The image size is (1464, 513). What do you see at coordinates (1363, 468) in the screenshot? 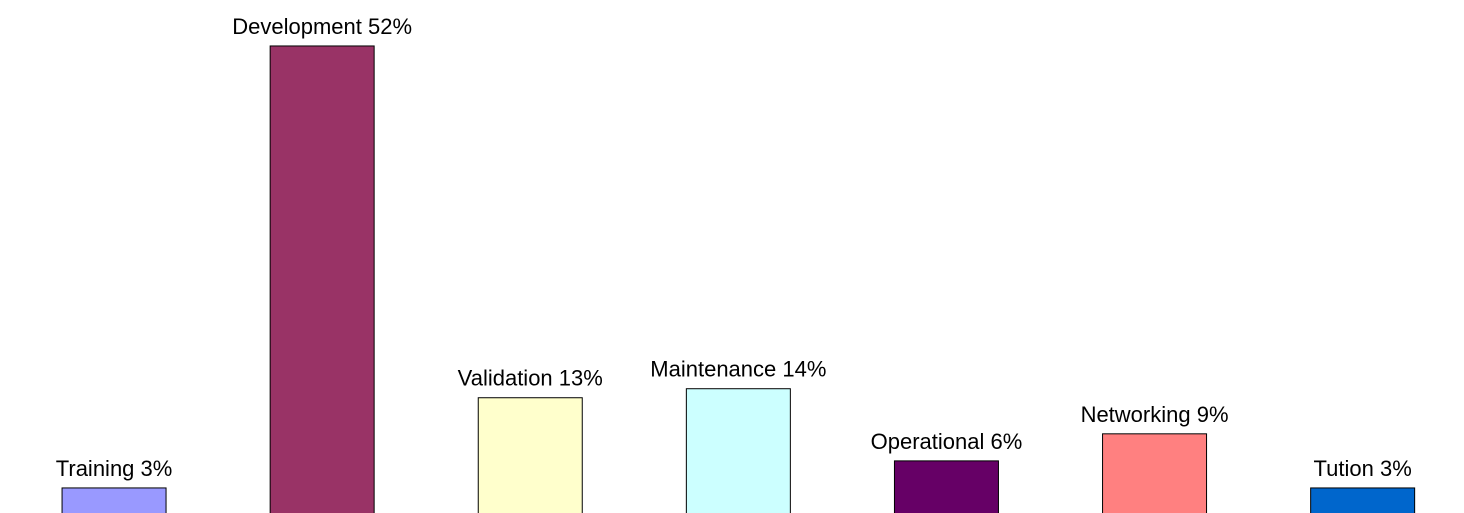
I see `data-label: Tution 3%` at bounding box center [1363, 468].